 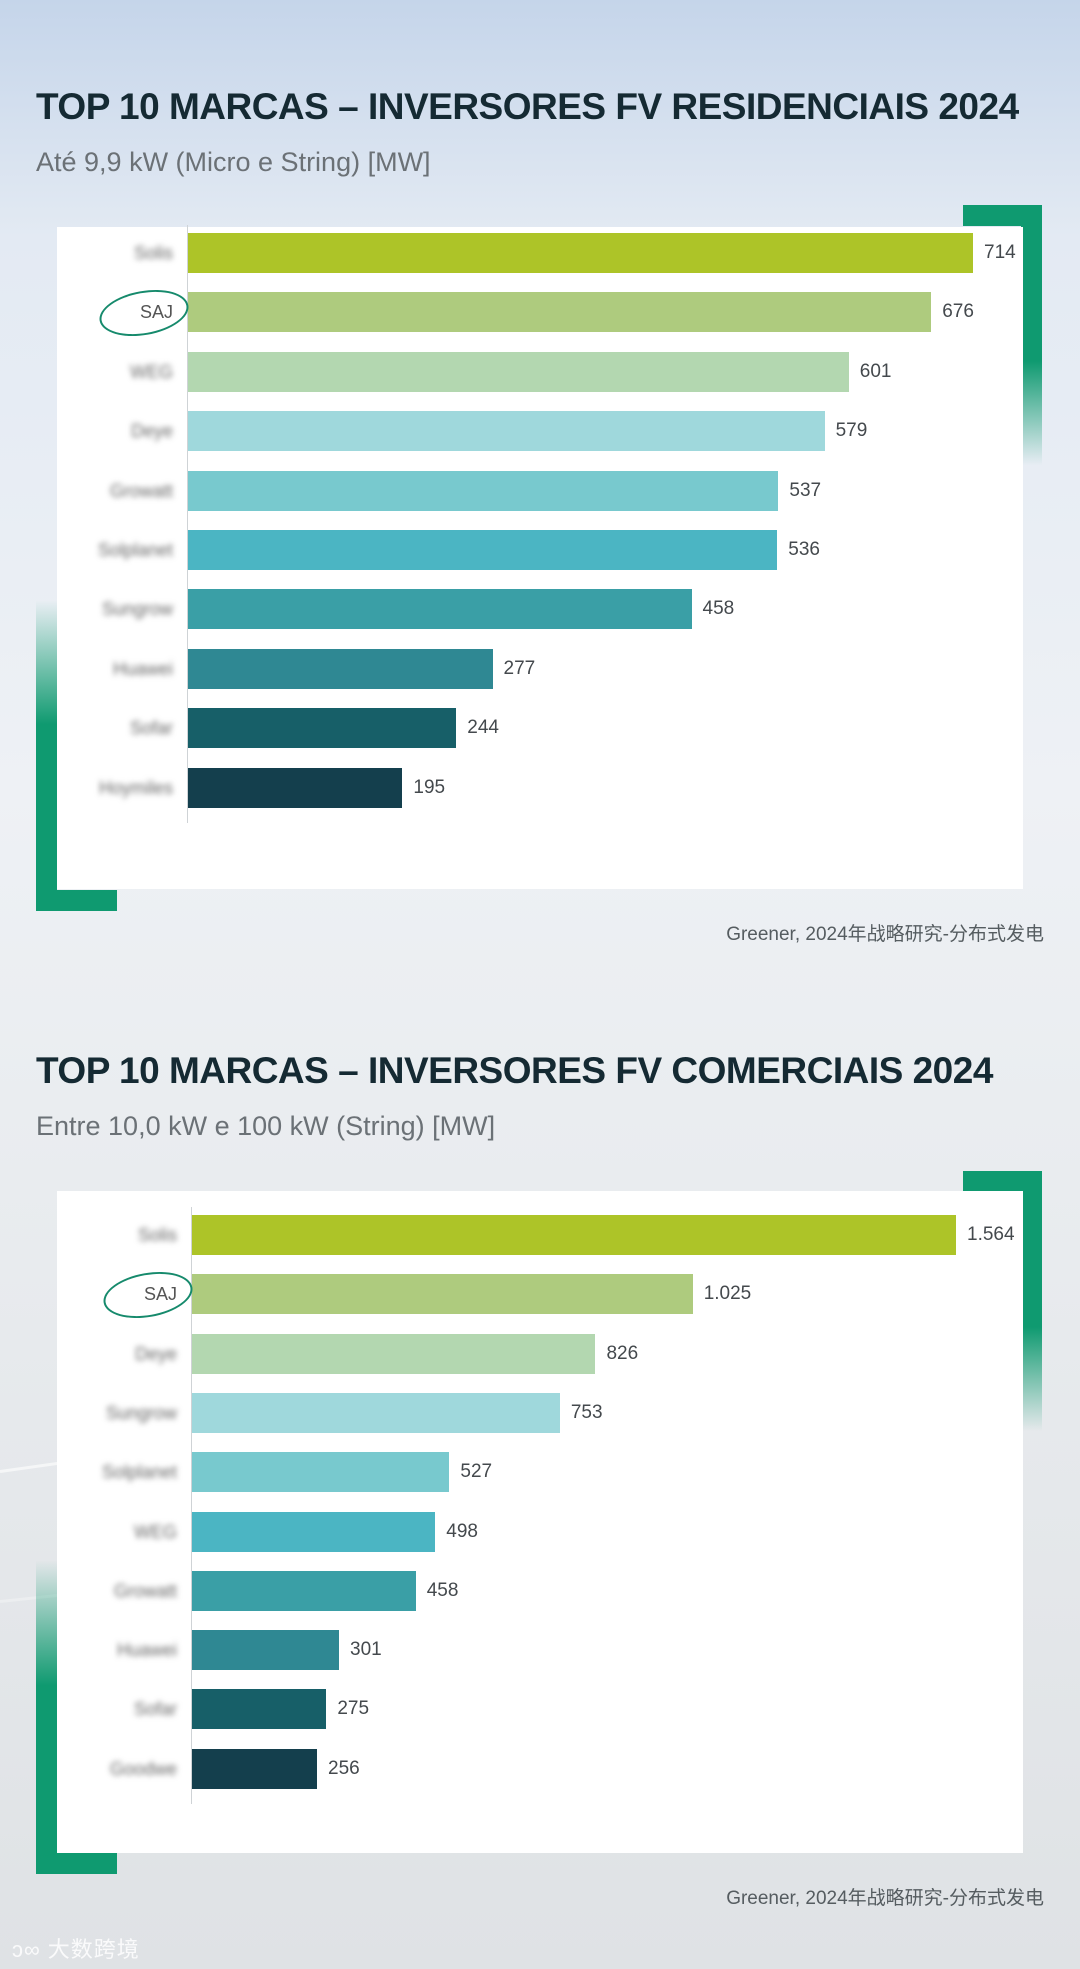 I want to click on data-label: 244, so click(x=483, y=728).